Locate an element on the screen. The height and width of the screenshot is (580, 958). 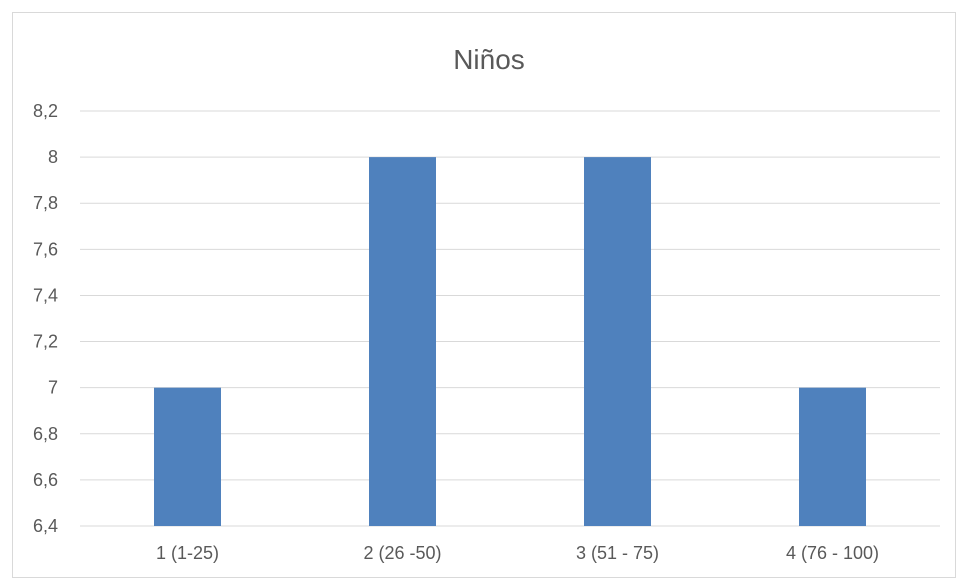
y-tick-label: 8,2 is located at coordinates (45, 111).